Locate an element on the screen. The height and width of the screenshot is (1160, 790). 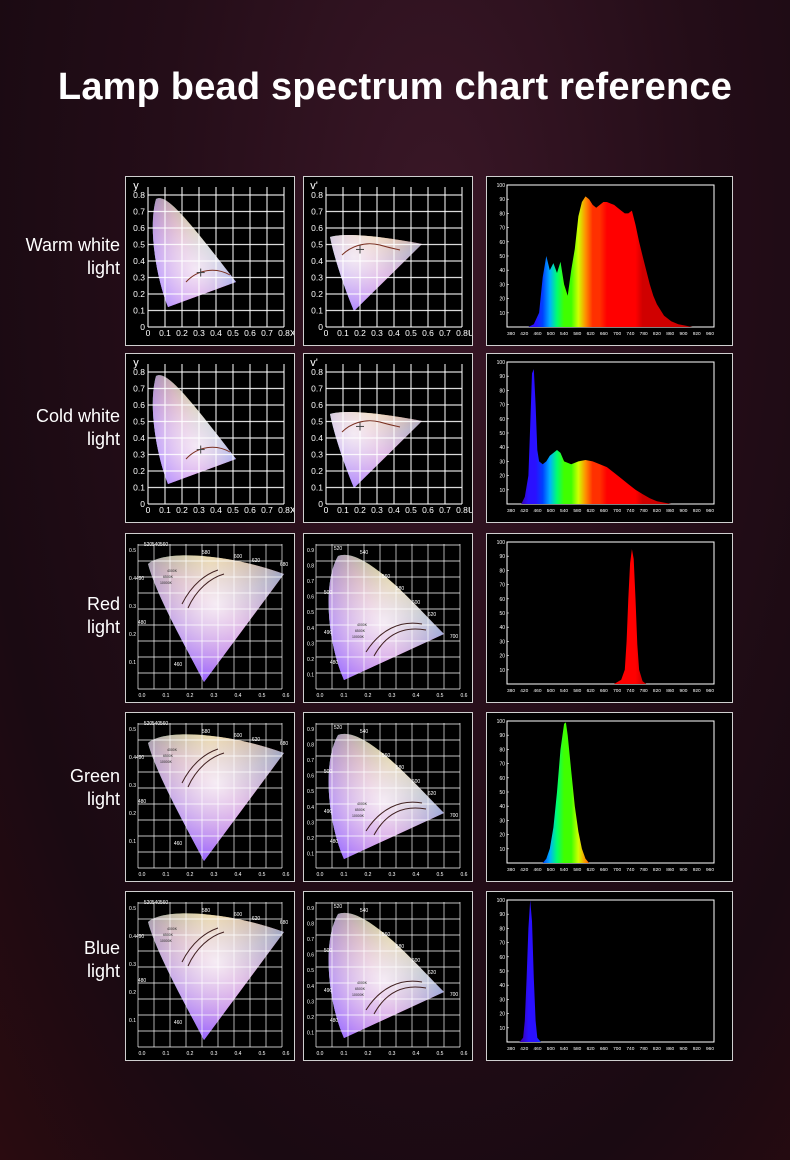
row-label: Cold white light is located at coordinates (60, 428).